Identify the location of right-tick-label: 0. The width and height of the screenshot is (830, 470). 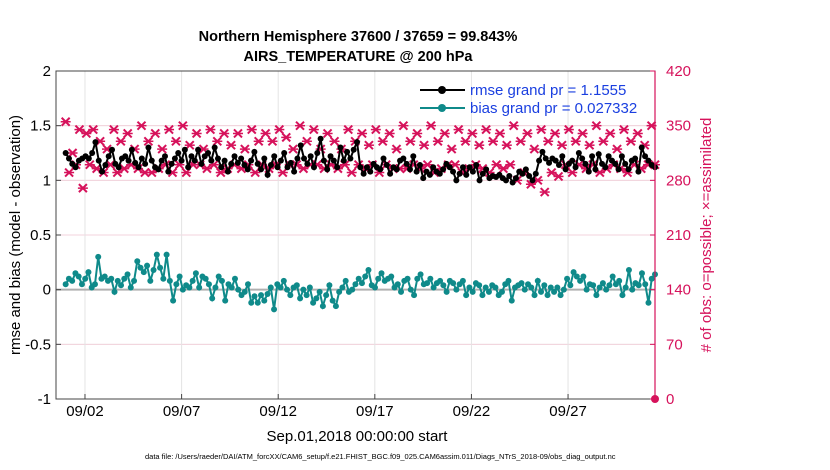
(670, 399).